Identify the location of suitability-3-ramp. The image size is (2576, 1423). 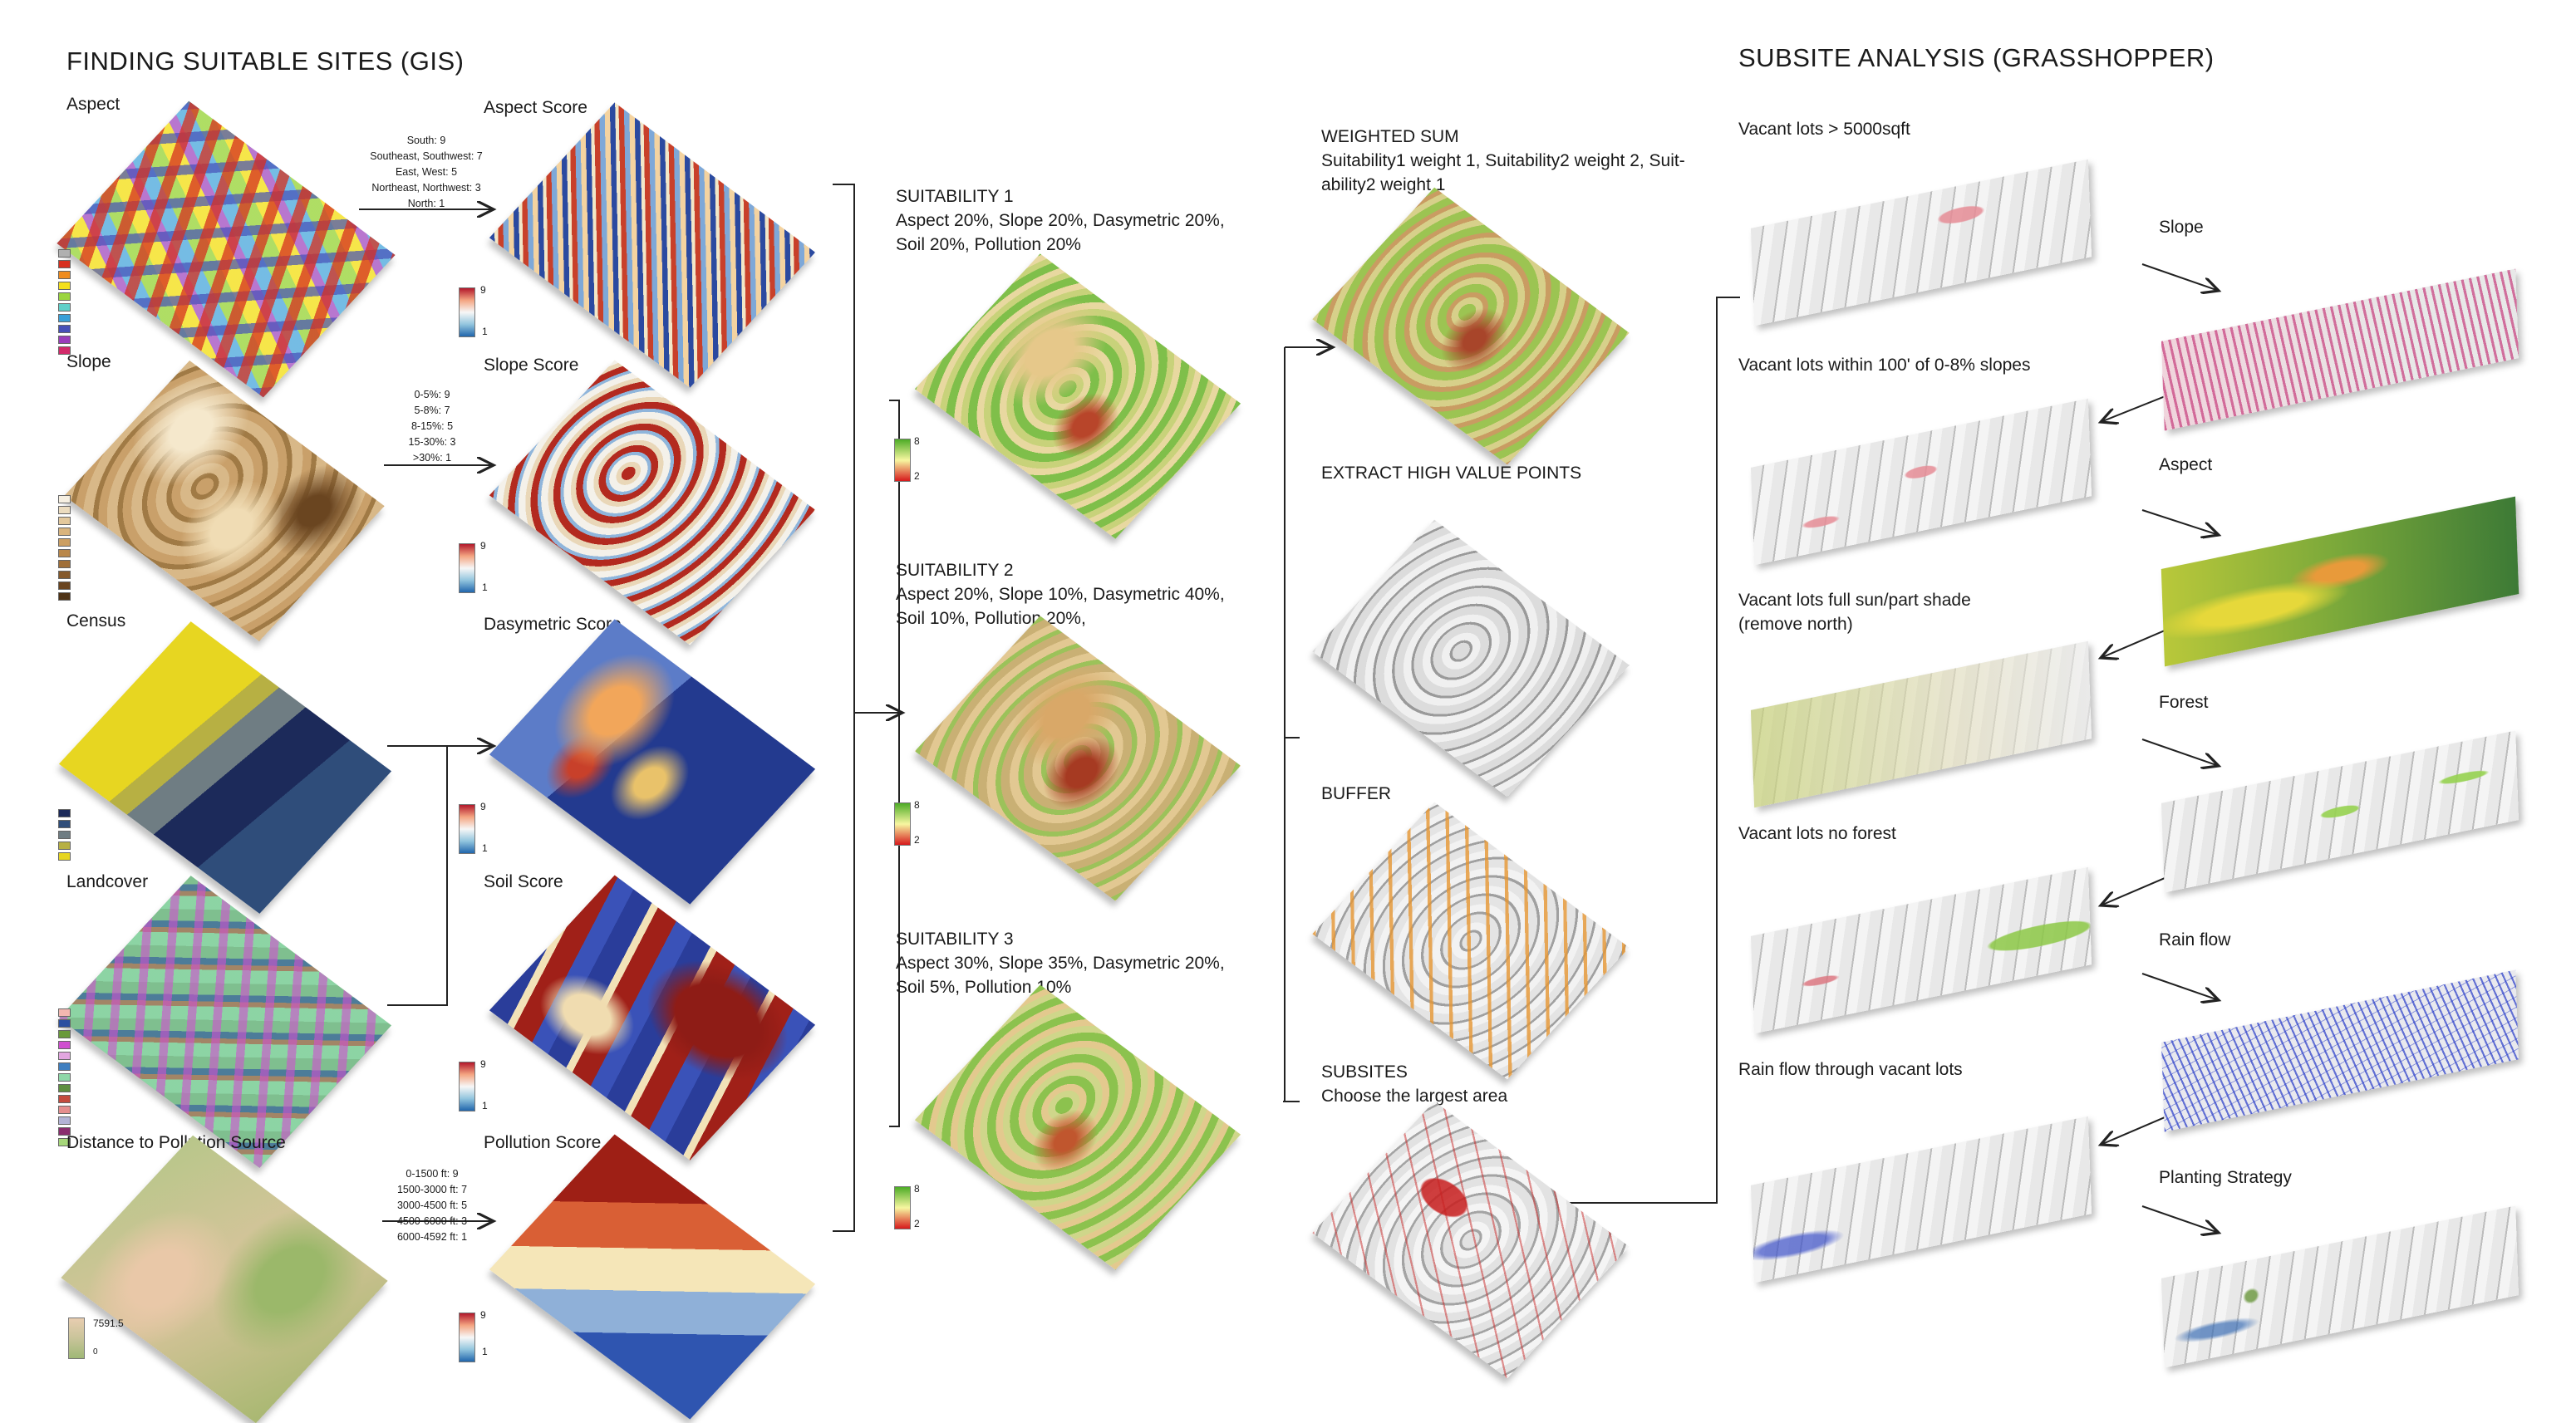
(902, 1207).